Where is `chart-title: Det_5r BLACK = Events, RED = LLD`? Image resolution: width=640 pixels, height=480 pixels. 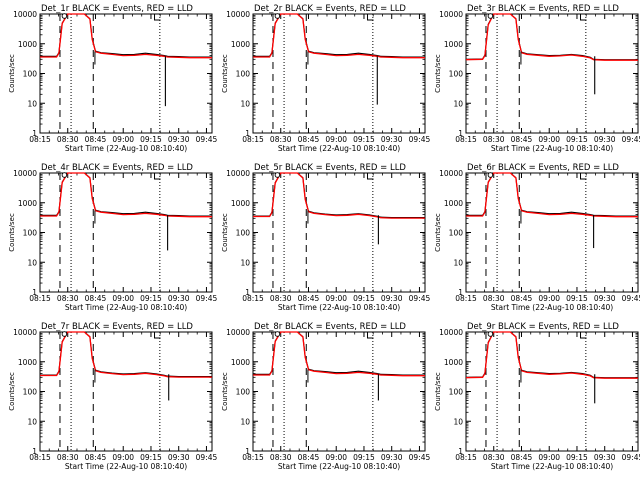
chart-title: Det_5r BLACK = Events, RED = LLD is located at coordinates (330, 168).